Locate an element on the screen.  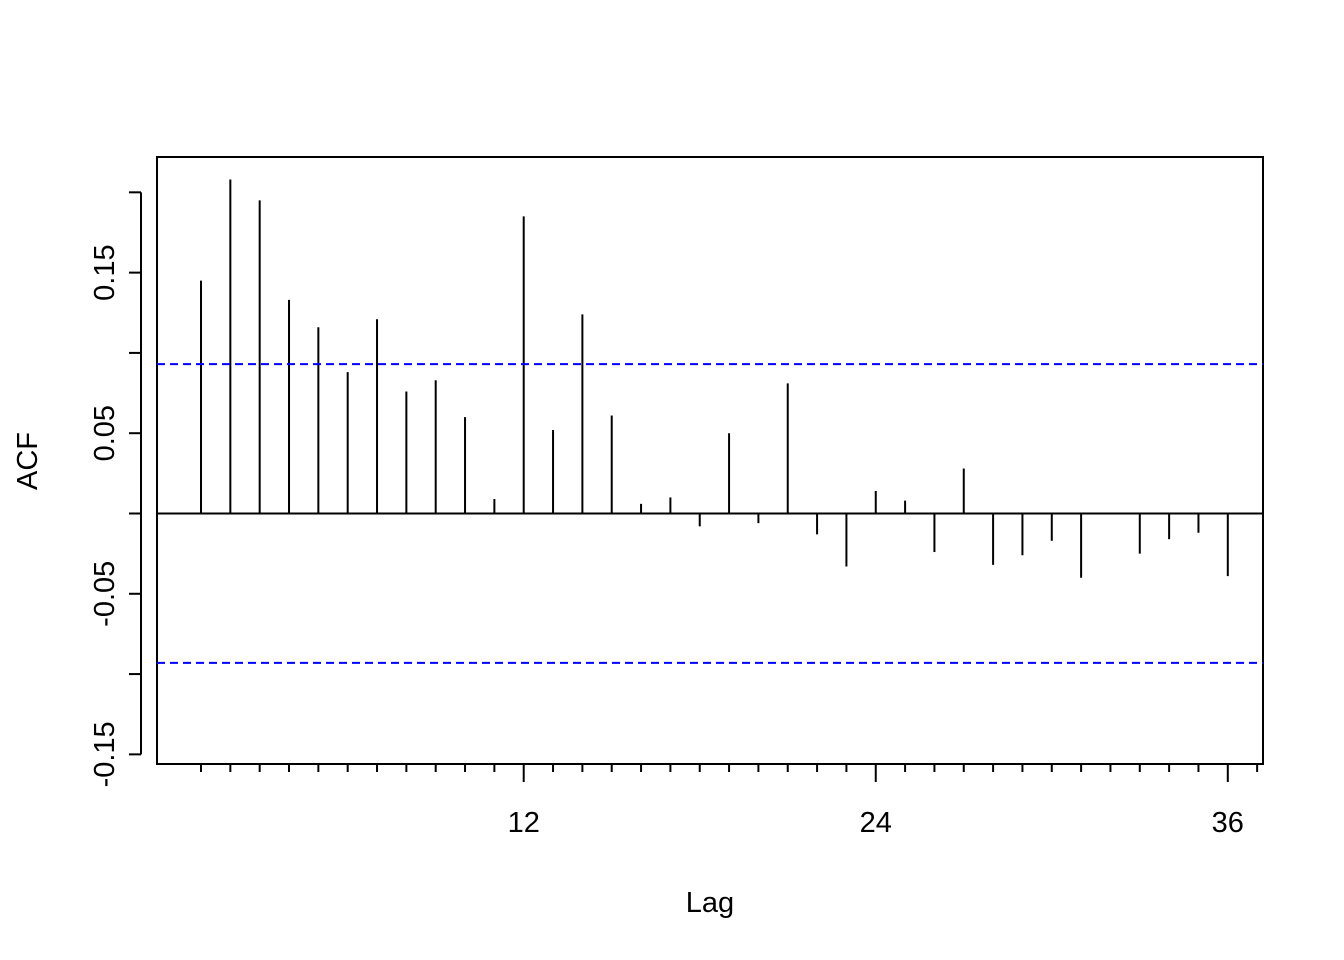
x-axis-label: Lag is located at coordinates (710, 903).